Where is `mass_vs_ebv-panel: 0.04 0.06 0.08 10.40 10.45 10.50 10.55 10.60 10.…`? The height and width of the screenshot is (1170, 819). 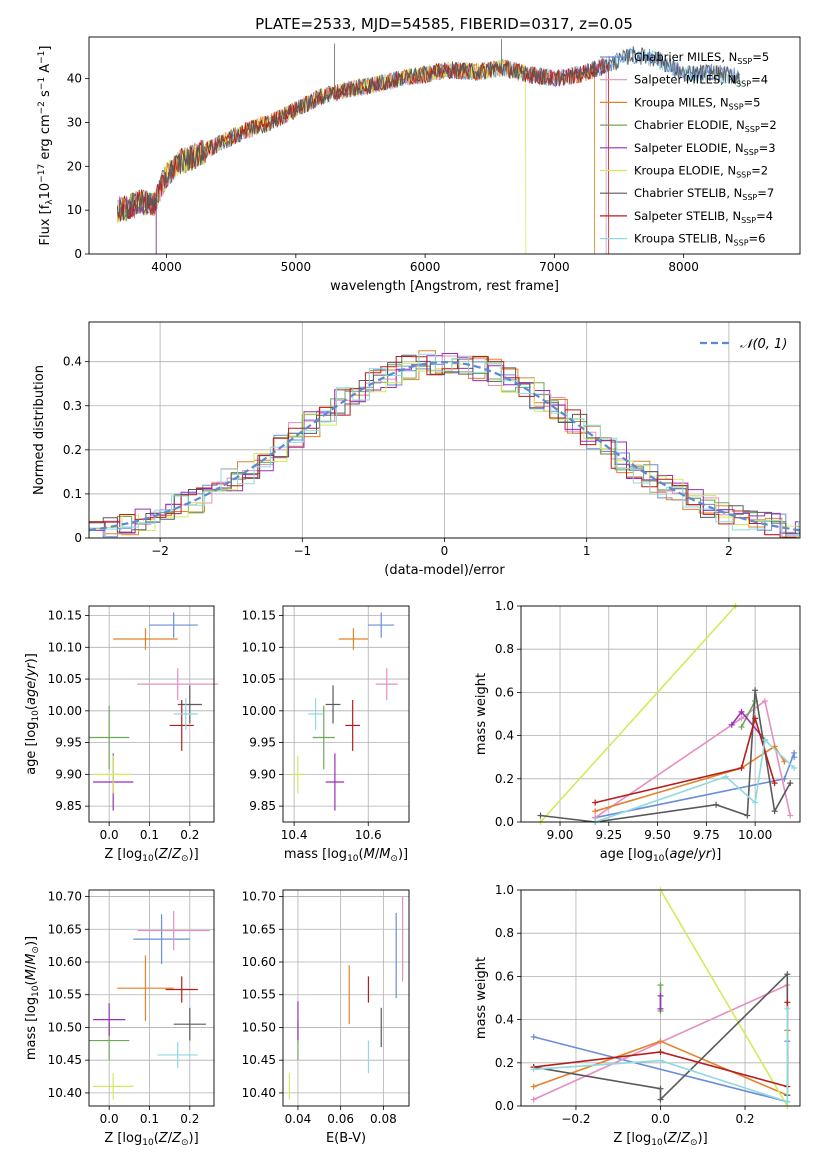 mass_vs_ebv-panel: 0.04 0.06 0.08 10.40 10.45 10.50 10.55 10.60 10.… is located at coordinates (326, 1017).